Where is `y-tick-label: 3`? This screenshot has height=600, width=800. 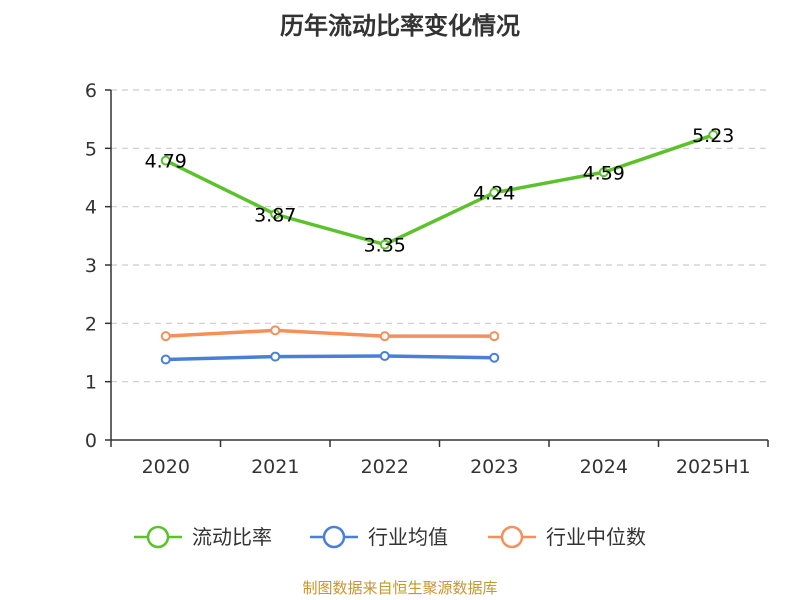 y-tick-label: 3 is located at coordinates (91, 266).